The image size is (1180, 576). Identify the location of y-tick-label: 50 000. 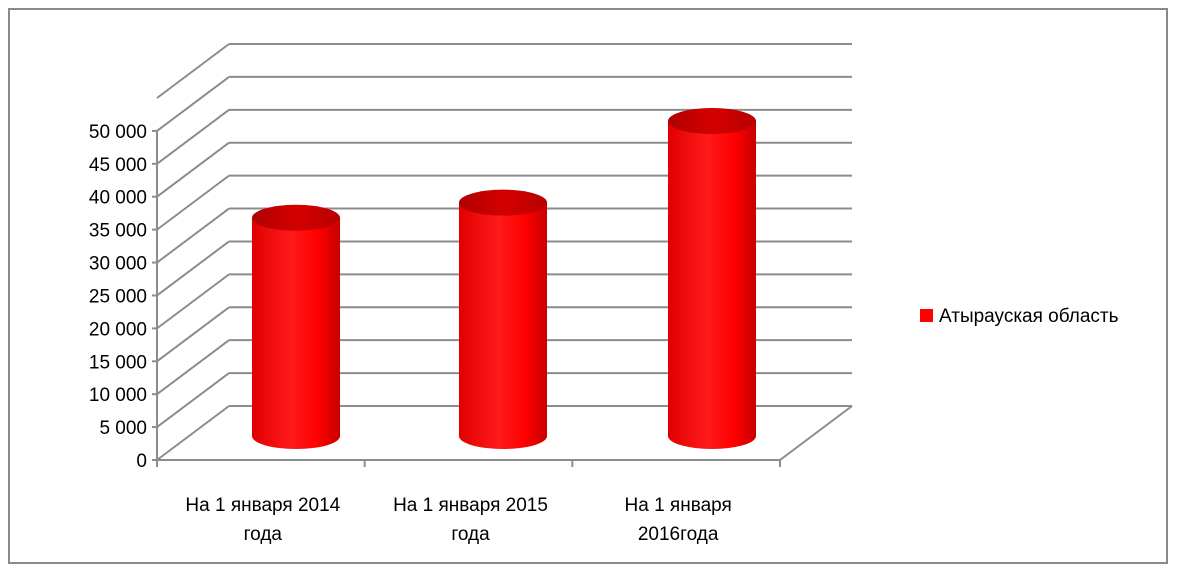
(118, 132).